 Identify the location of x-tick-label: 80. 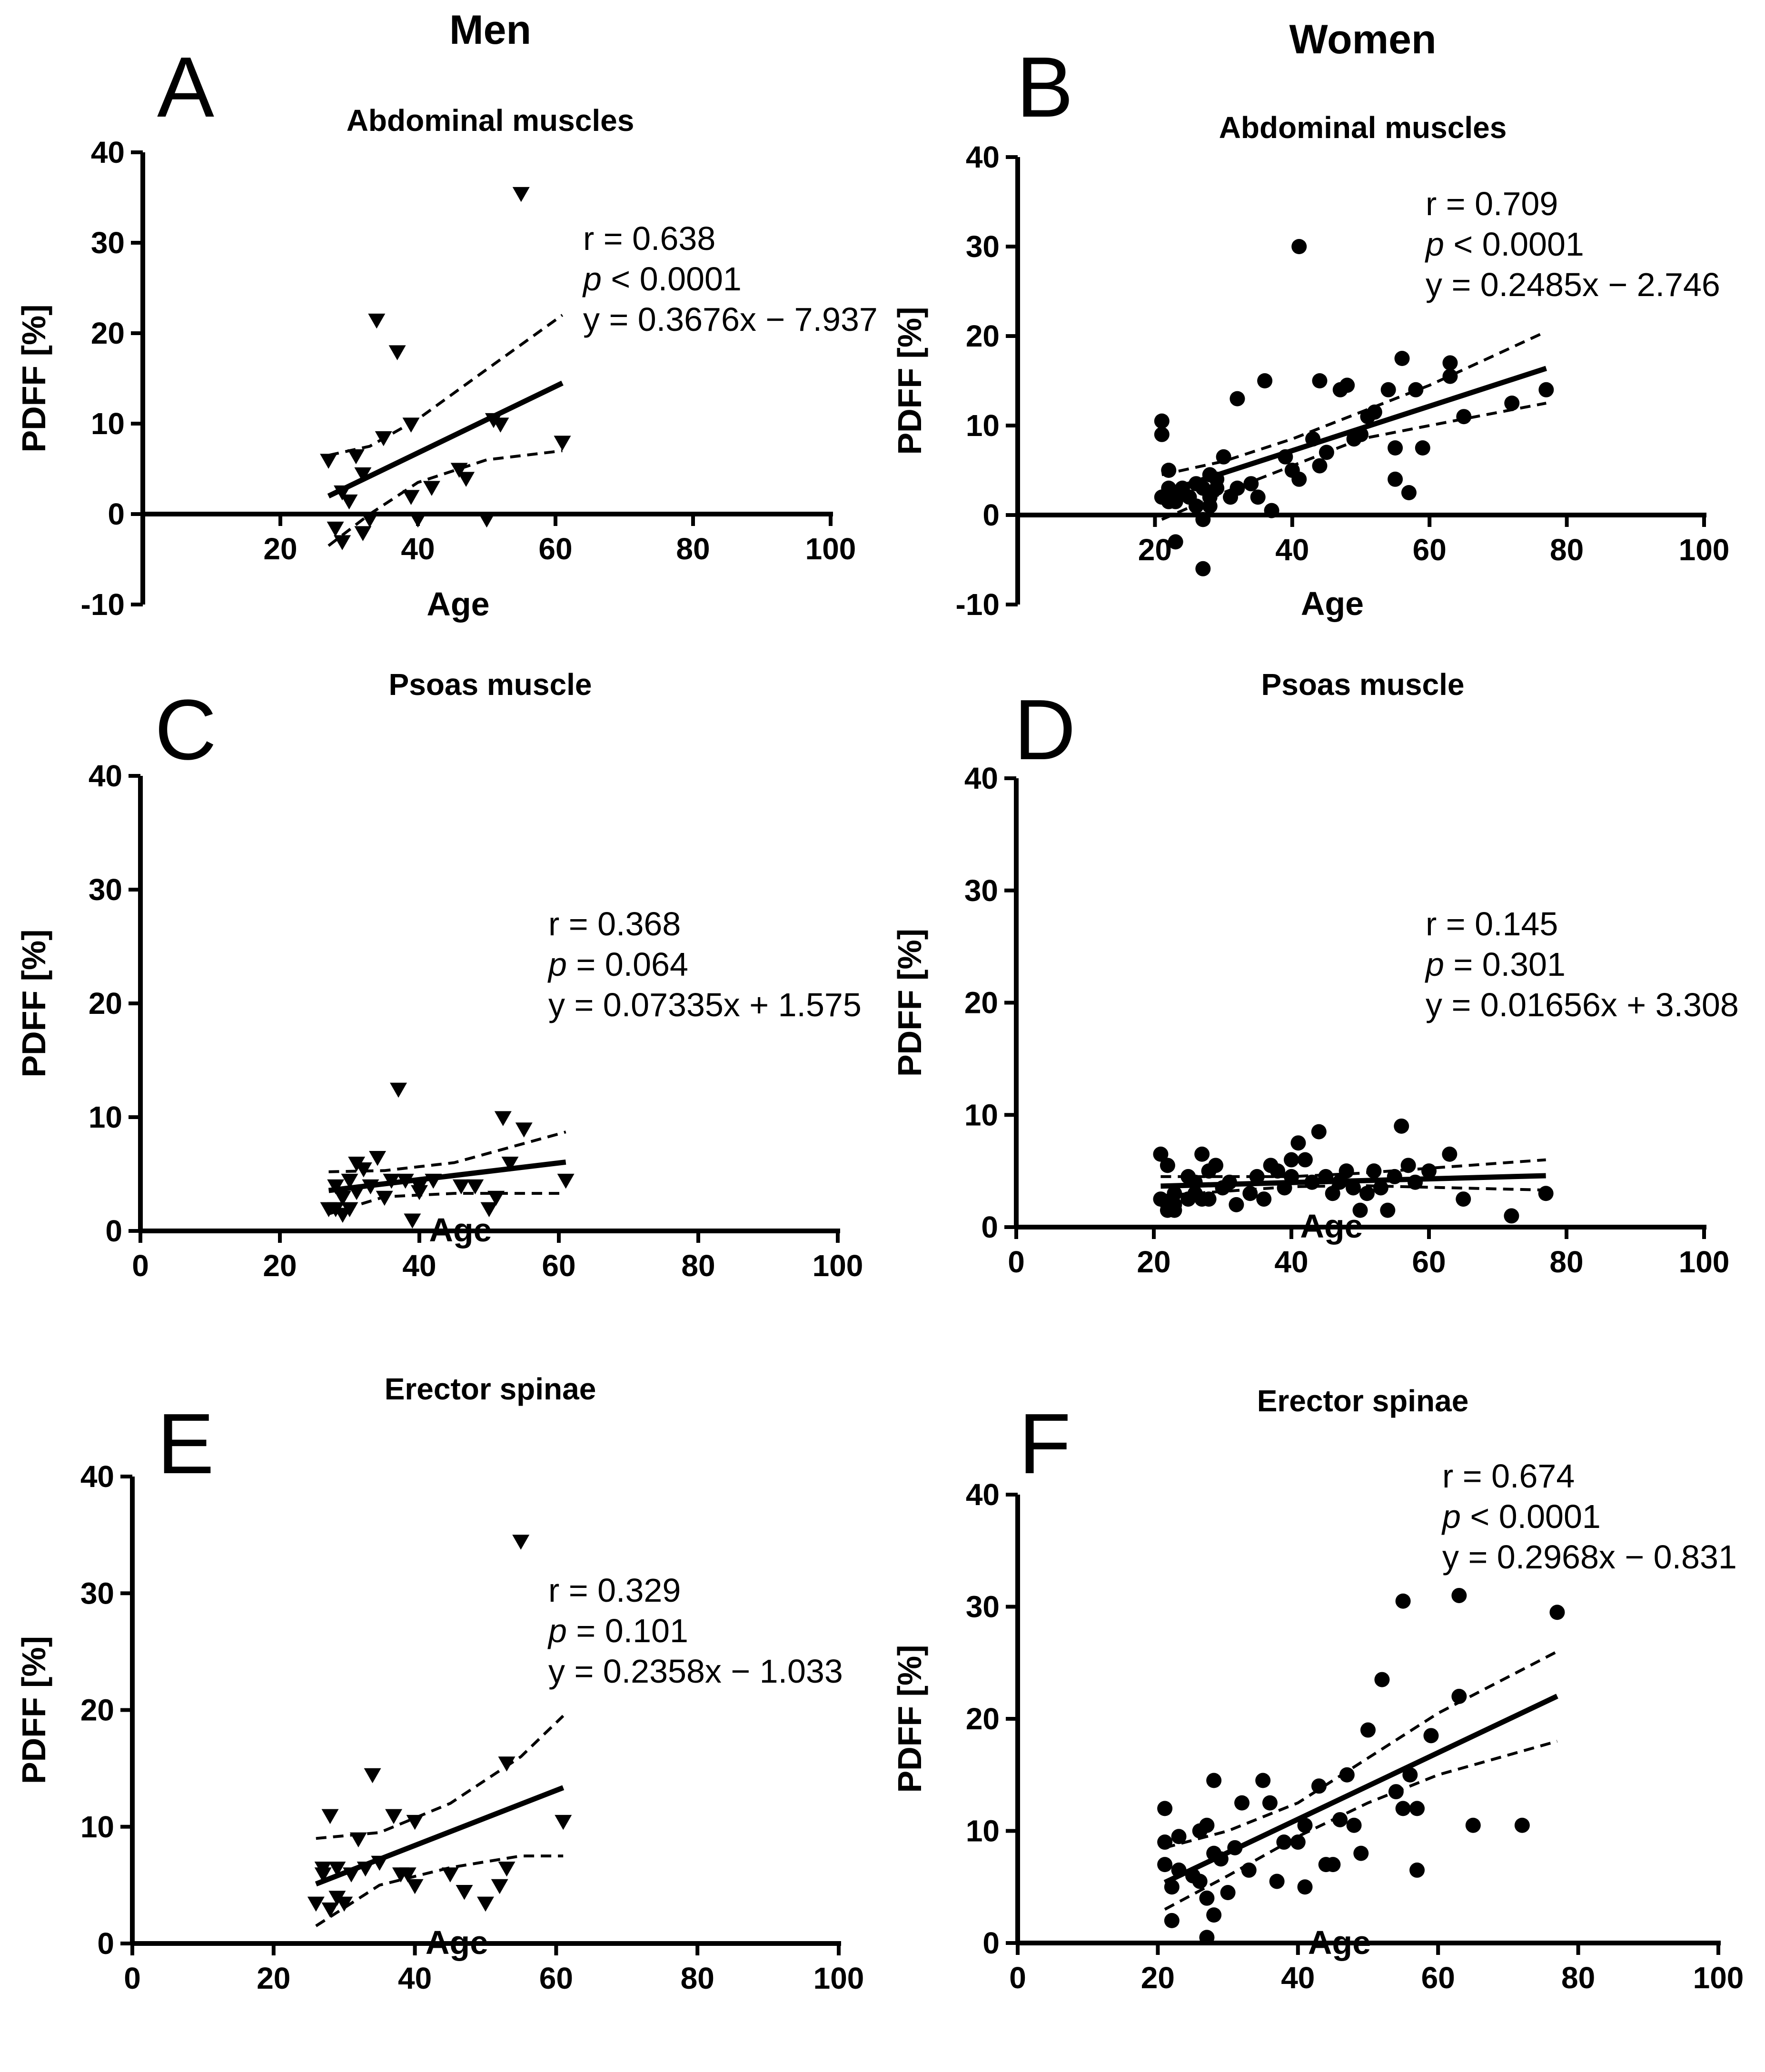
(1567, 550).